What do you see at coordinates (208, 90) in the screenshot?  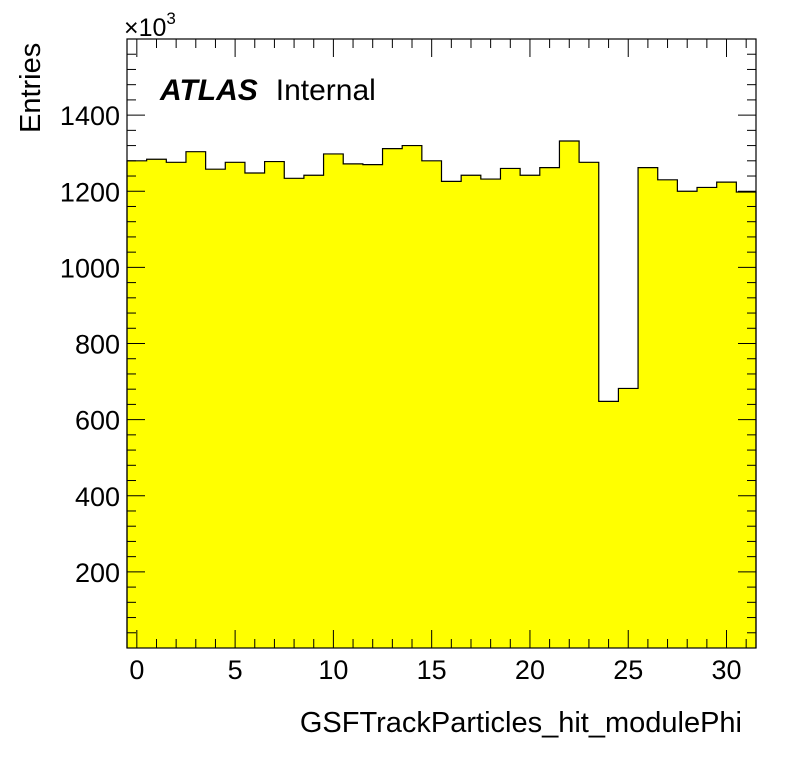 I see `atlas-label-bold: ATLAS` at bounding box center [208, 90].